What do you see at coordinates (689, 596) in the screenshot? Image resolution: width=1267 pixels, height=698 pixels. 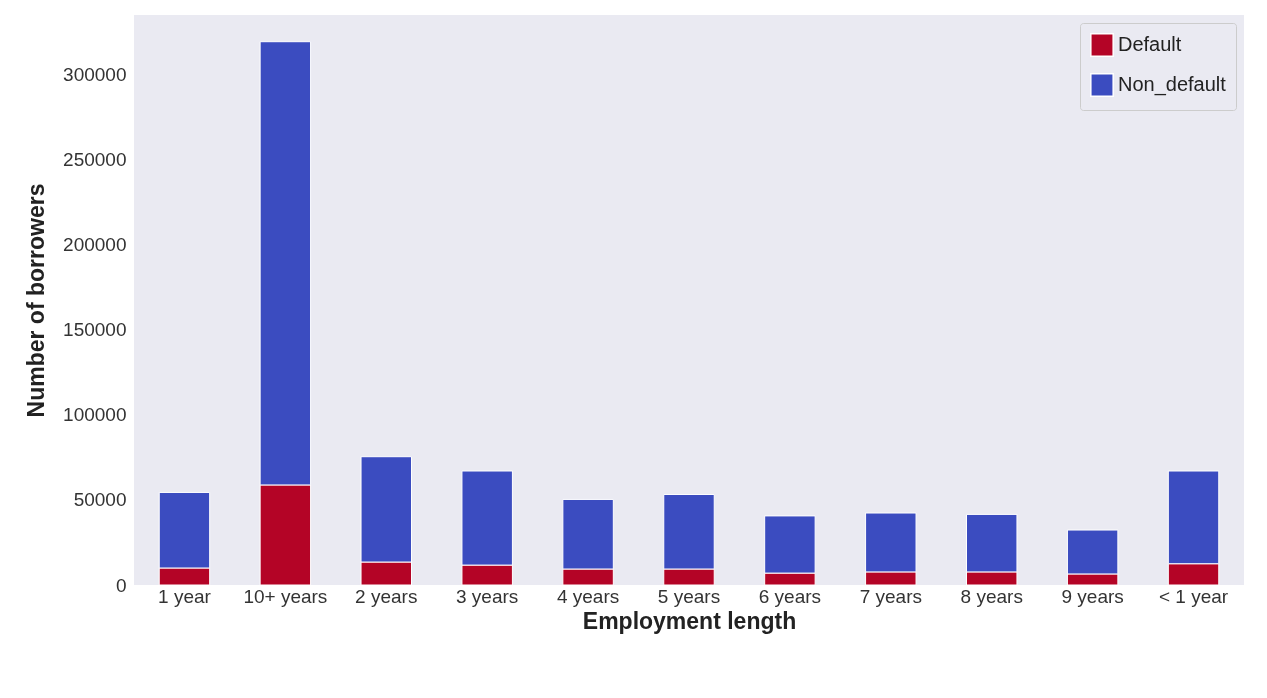 I see `x-tick-label: 5 years` at bounding box center [689, 596].